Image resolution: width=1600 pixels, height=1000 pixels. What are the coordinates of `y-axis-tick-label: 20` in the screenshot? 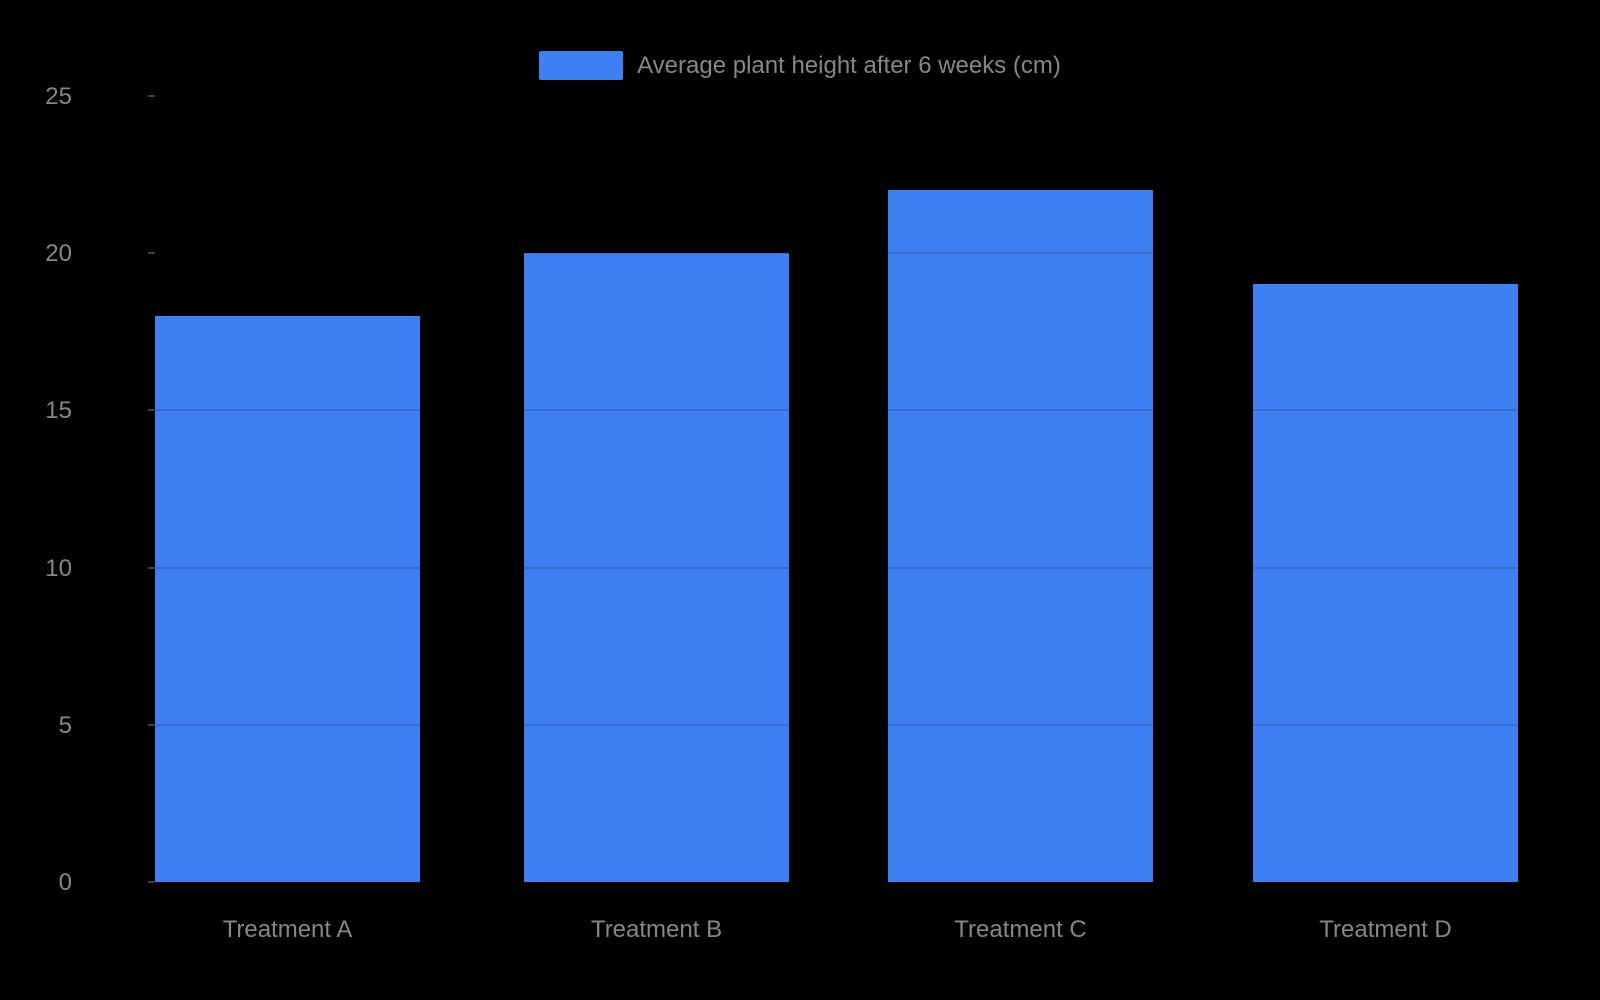 It's located at (58, 253).